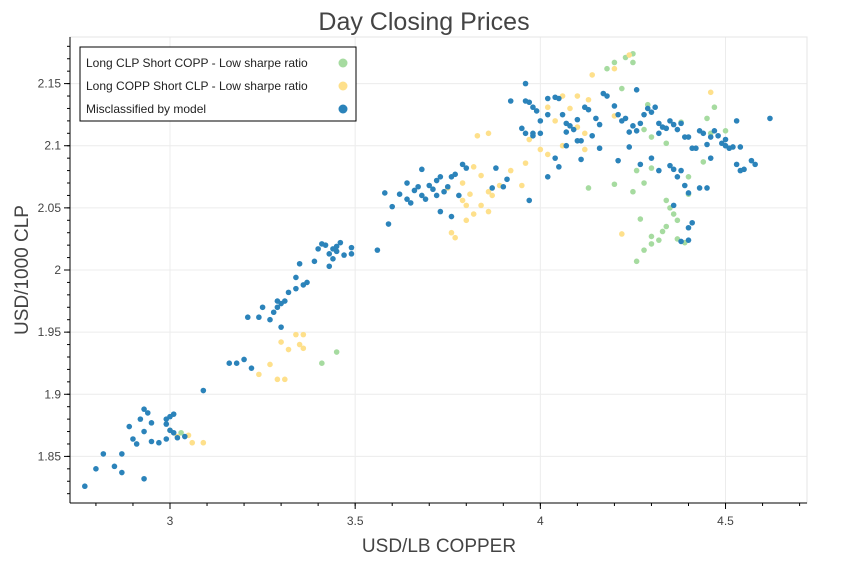 The width and height of the screenshot is (847, 562). Describe the element at coordinates (50, 84) in the screenshot. I see `y-tick-label: 2.15` at that location.